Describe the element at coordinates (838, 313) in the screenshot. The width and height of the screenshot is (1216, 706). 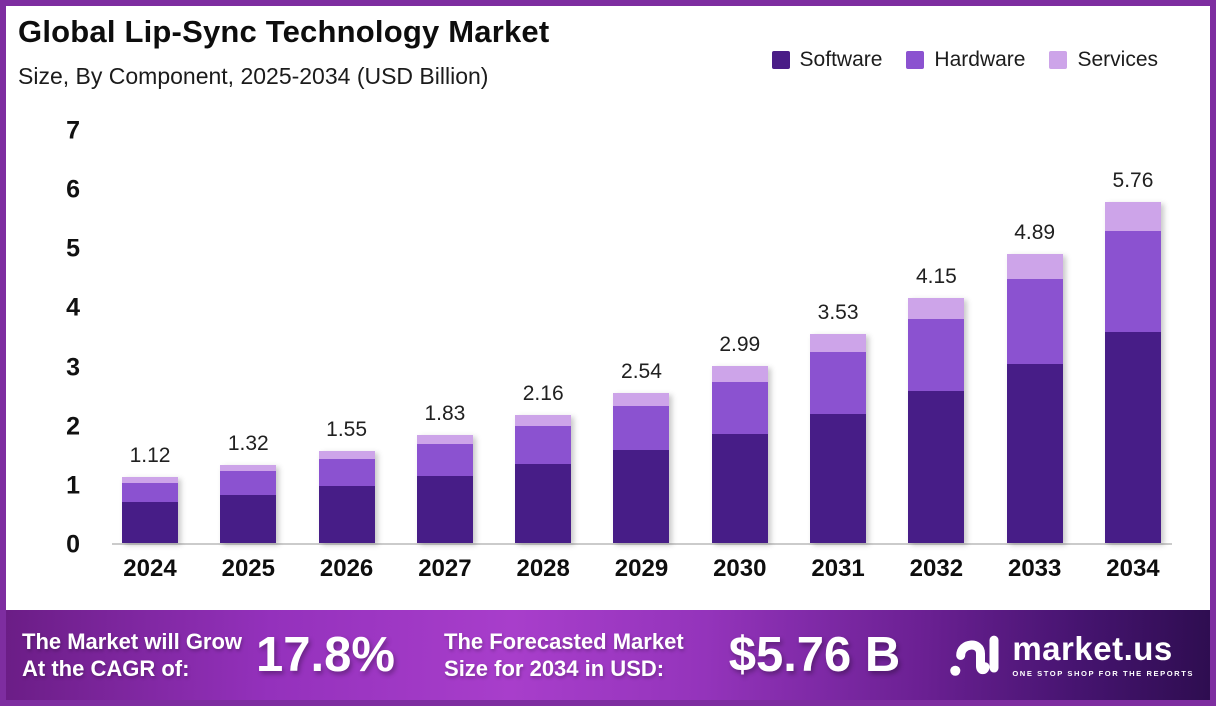
I see `bar-value-label: 3.53` at that location.